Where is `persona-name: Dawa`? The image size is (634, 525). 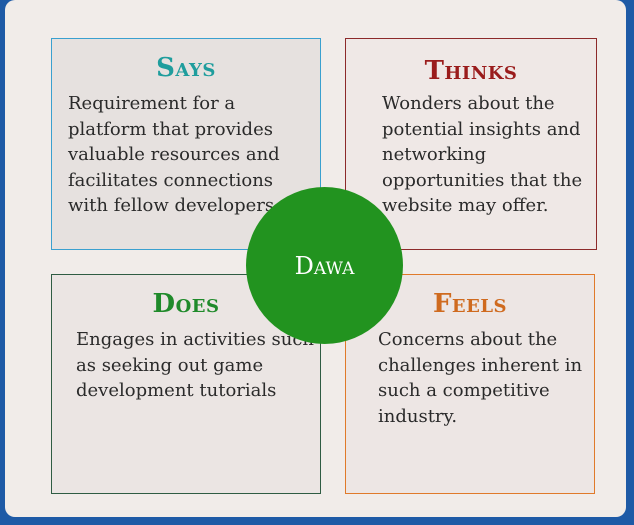 persona-name: Dawa is located at coordinates (324, 265).